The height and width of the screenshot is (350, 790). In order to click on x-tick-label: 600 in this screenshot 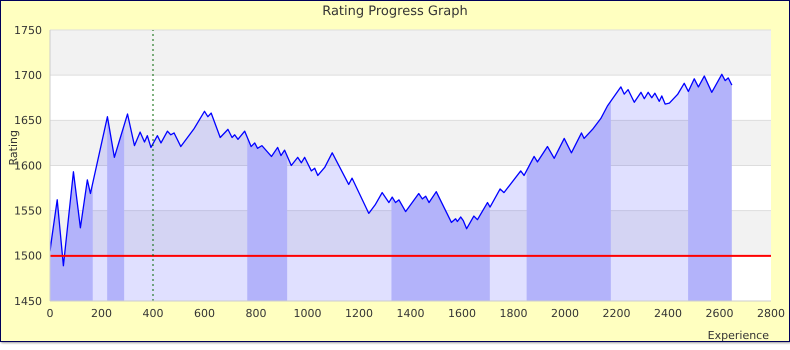, I will do `click(204, 313)`.